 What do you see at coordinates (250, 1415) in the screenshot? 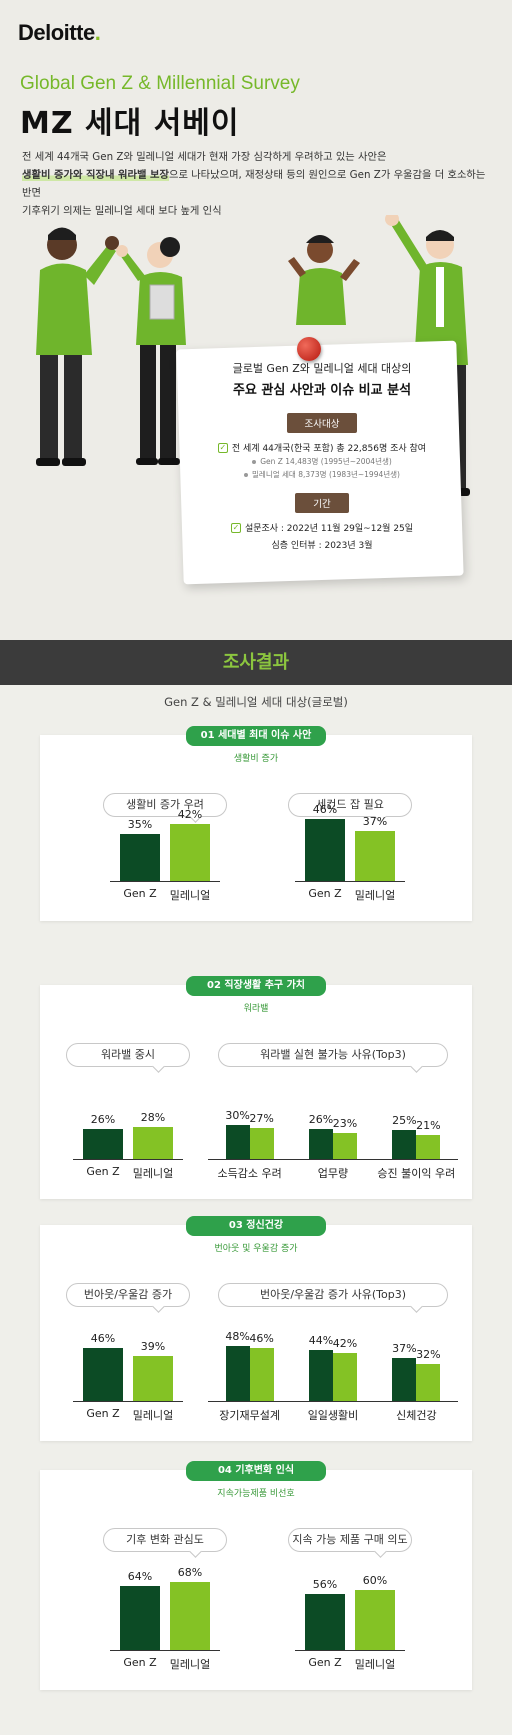
I see `category-label: 장기재무설계` at bounding box center [250, 1415].